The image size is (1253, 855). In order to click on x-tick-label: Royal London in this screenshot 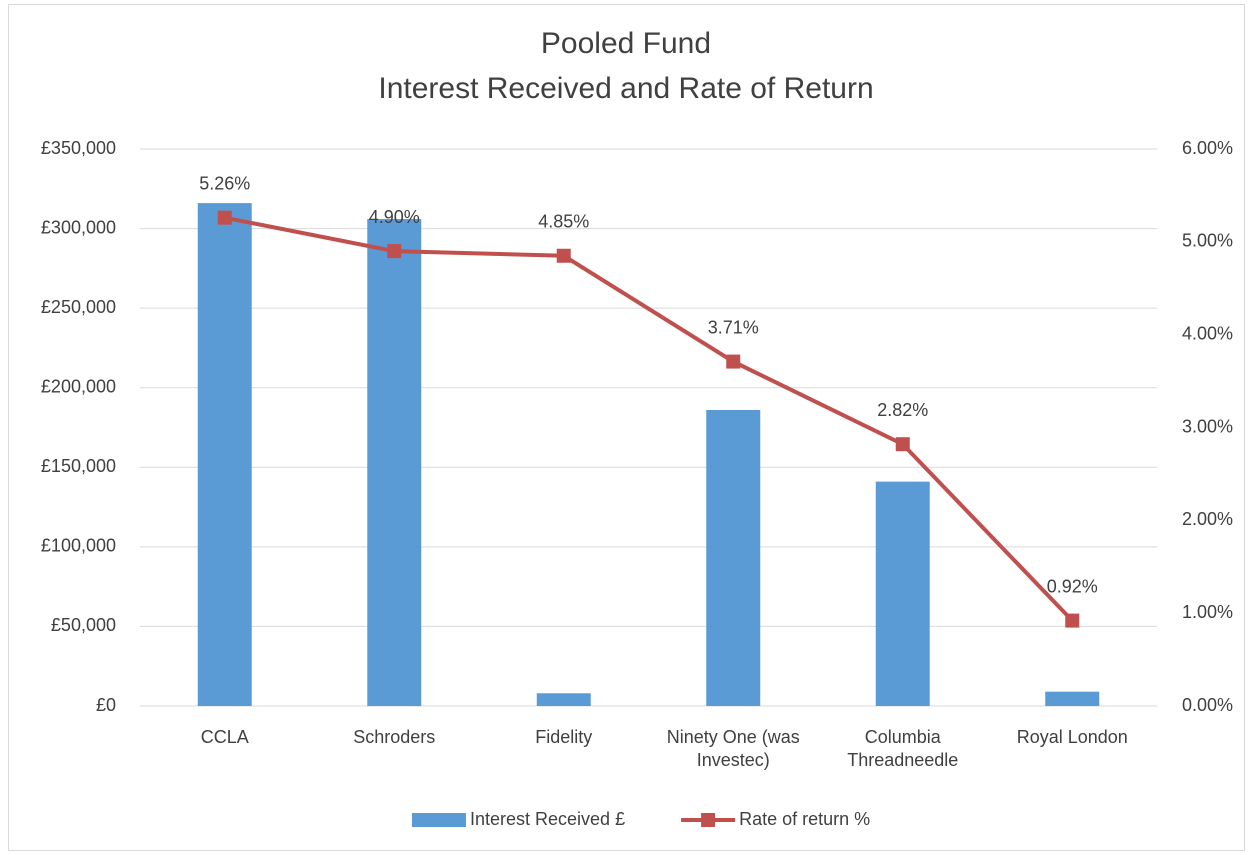, I will do `click(1072, 737)`.